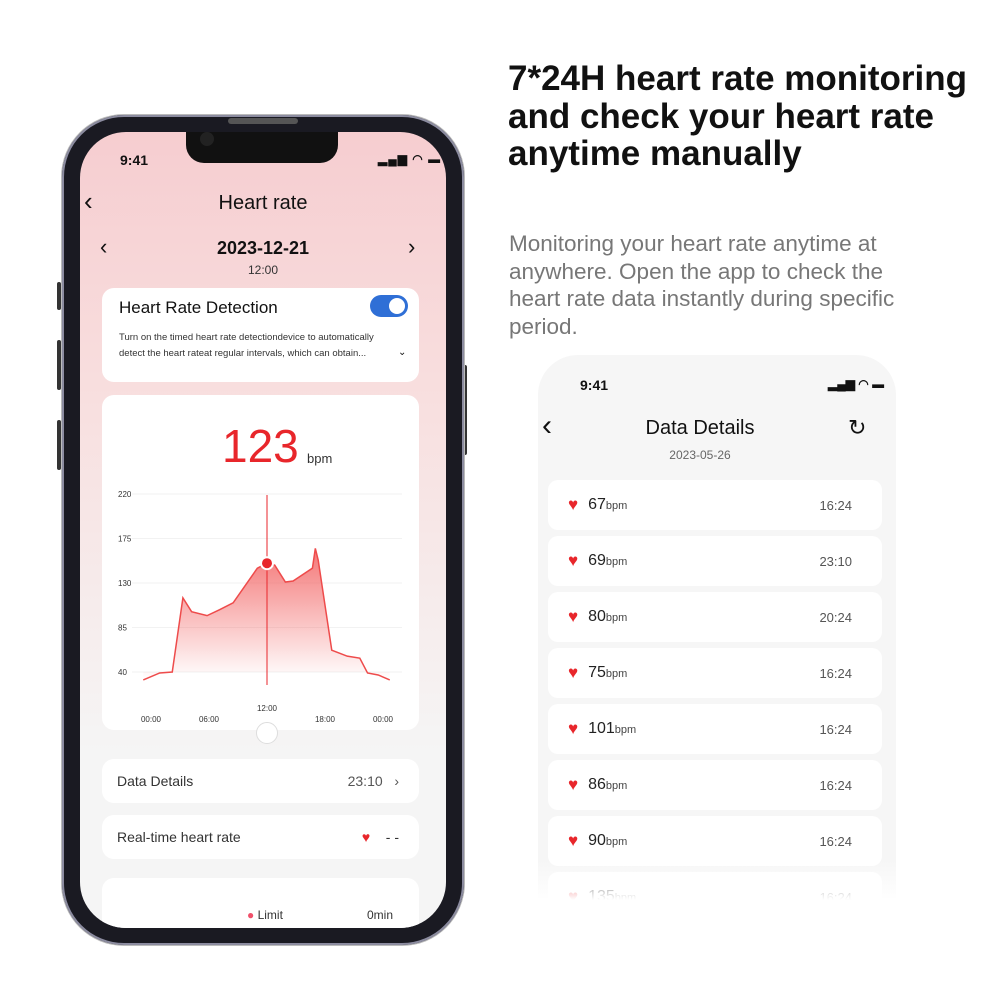  What do you see at coordinates (410, 159) in the screenshot?
I see `status-icons: ▂▄▆ ◠ ▬` at bounding box center [410, 159].